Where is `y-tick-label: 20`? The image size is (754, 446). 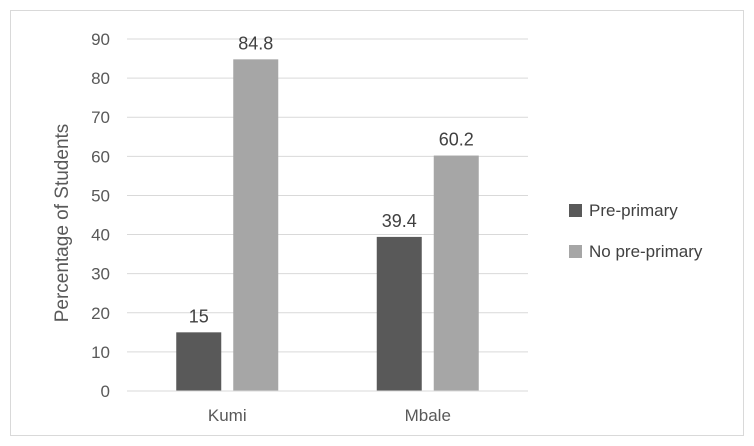 y-tick-label: 20 is located at coordinates (100, 313).